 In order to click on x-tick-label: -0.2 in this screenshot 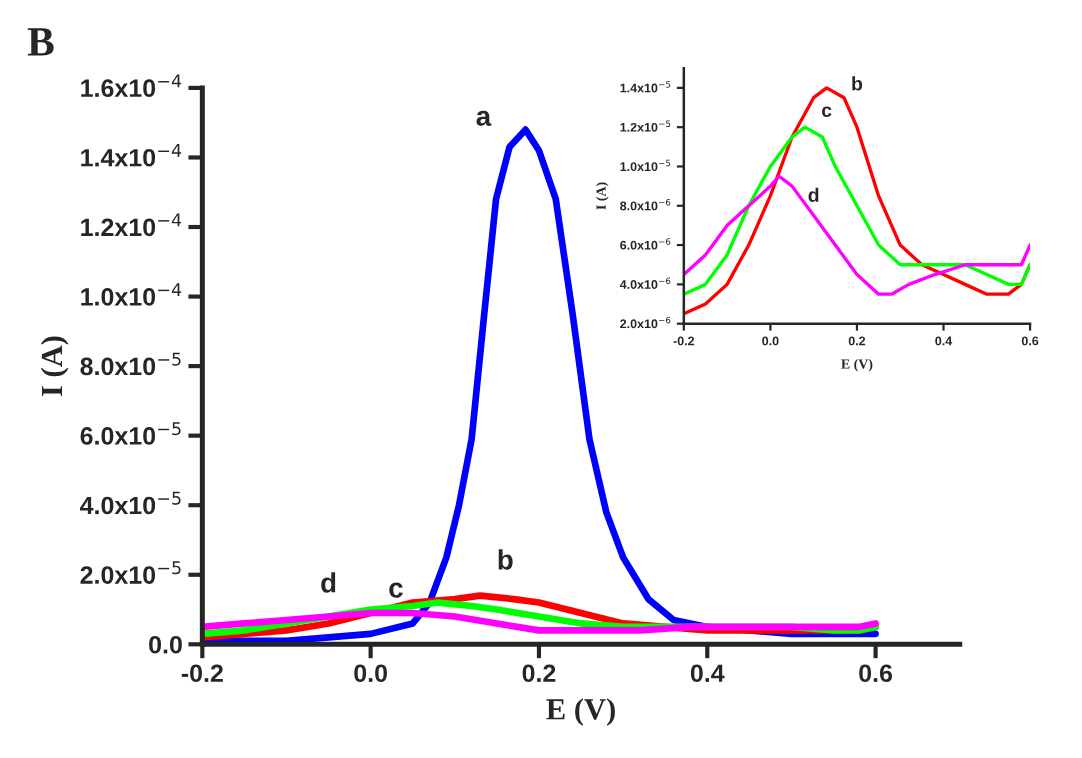, I will do `click(202, 673)`.